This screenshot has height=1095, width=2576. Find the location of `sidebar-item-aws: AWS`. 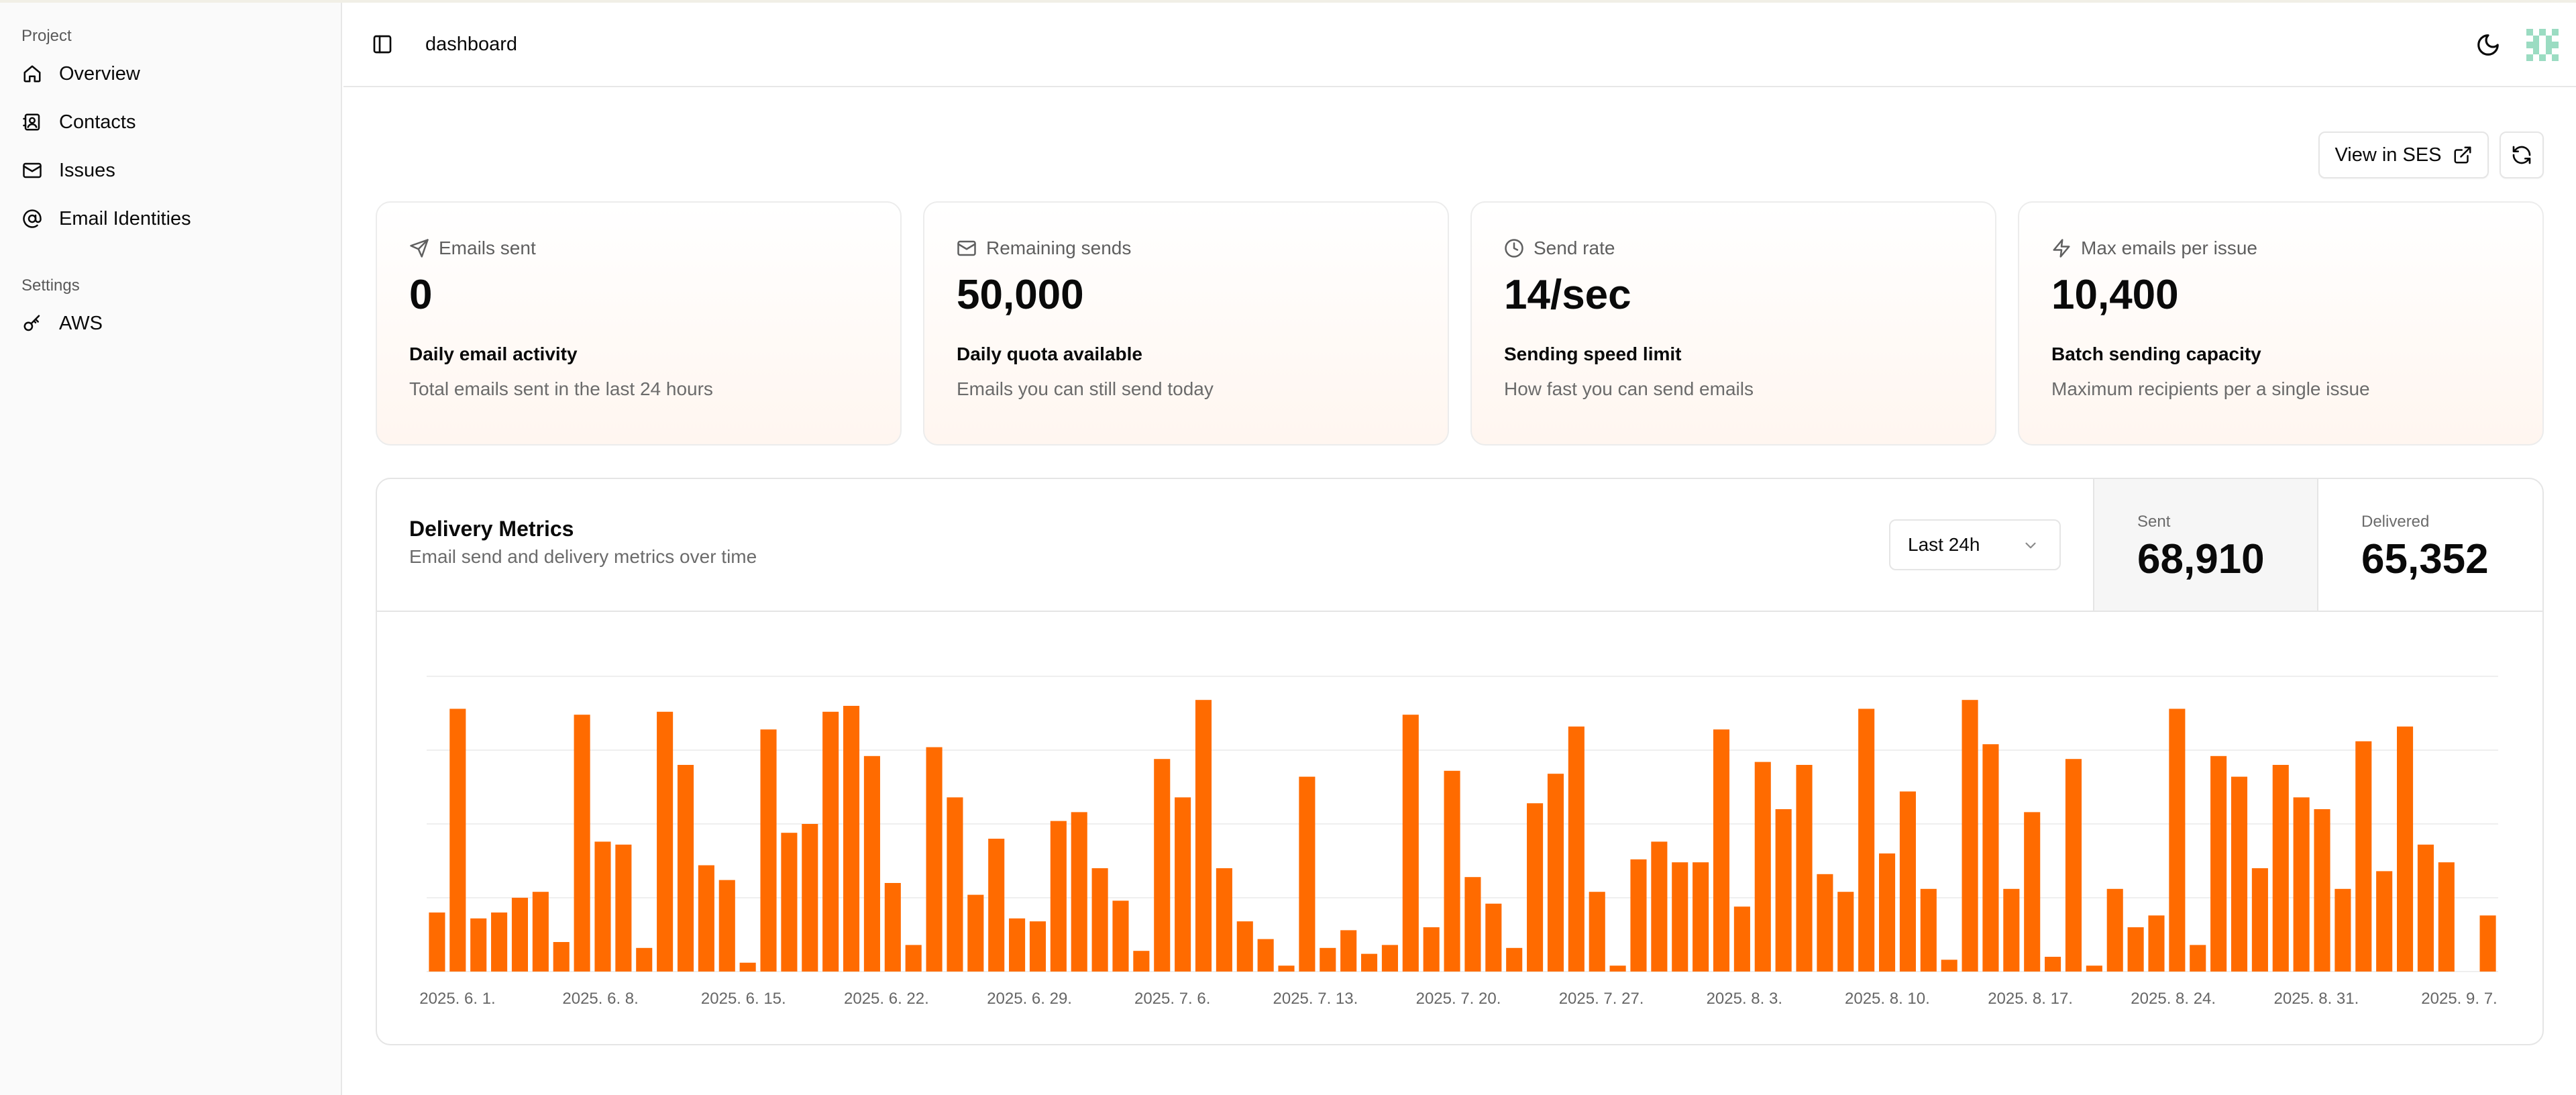

sidebar-item-aws: AWS is located at coordinates (170, 323).